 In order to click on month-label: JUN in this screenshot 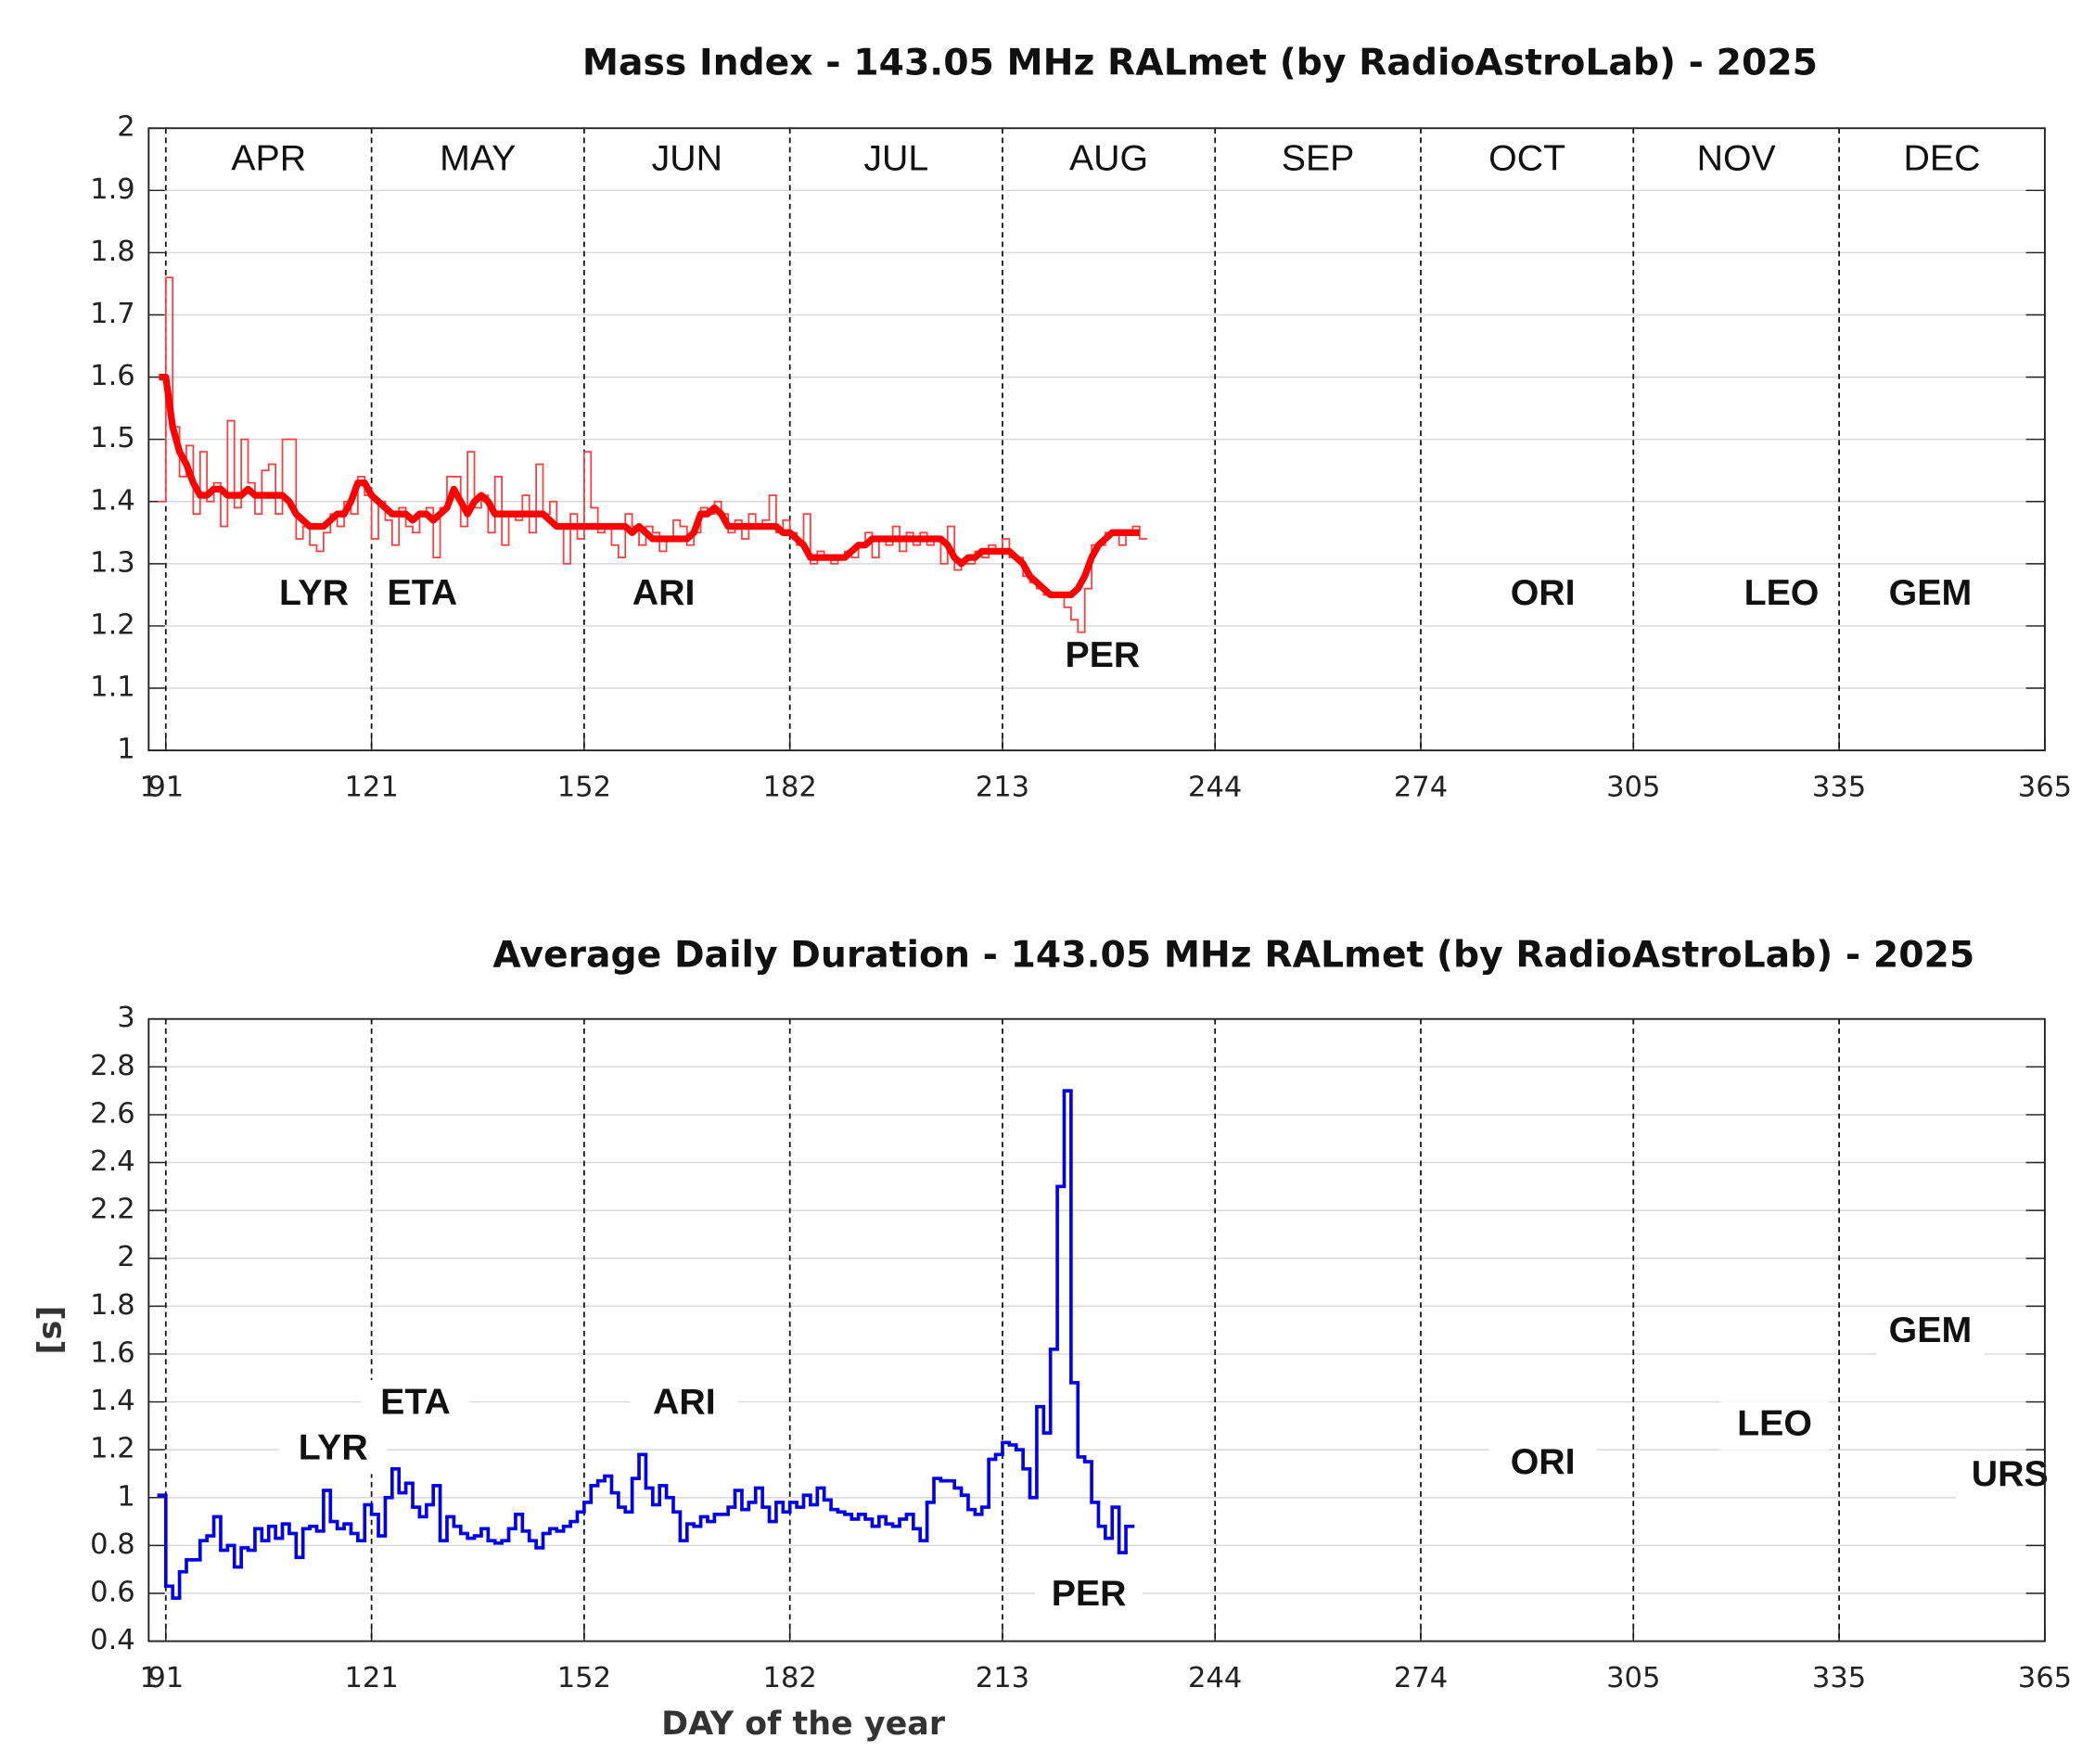, I will do `click(687, 158)`.